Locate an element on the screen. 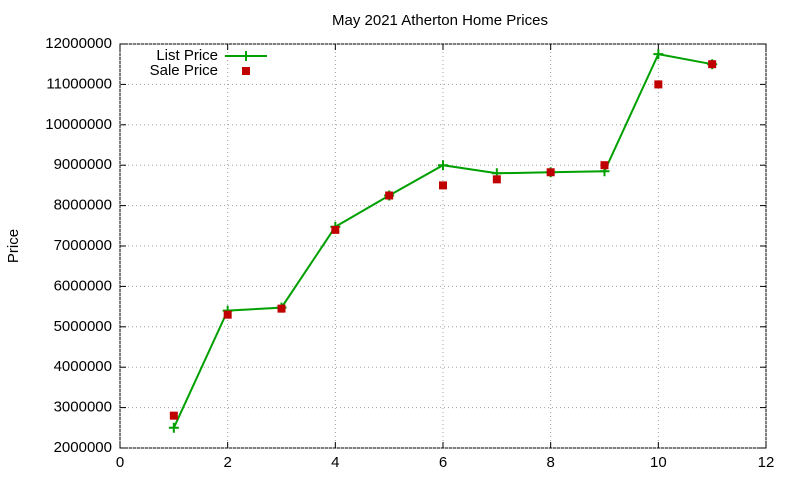 The height and width of the screenshot is (480, 800). y-axis-label: Price is located at coordinates (13, 246).